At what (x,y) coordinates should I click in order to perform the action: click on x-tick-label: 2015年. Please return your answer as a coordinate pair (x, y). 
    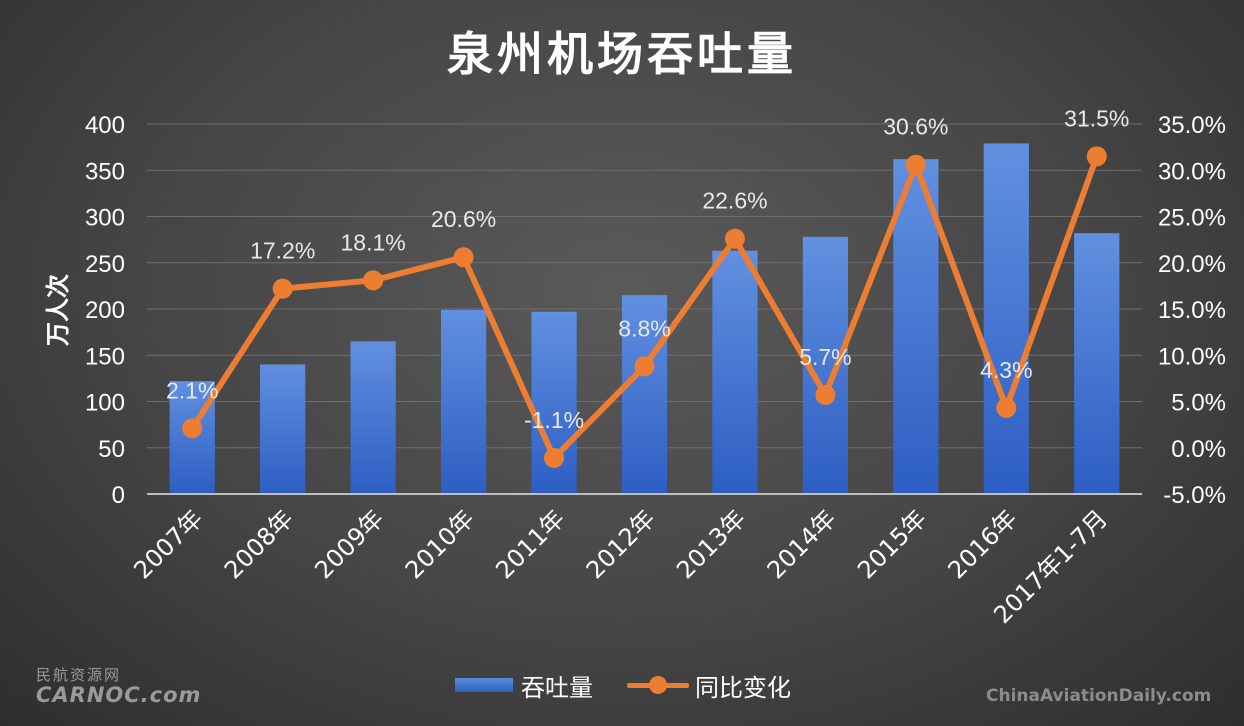
    Looking at the image, I should click on (892, 544).